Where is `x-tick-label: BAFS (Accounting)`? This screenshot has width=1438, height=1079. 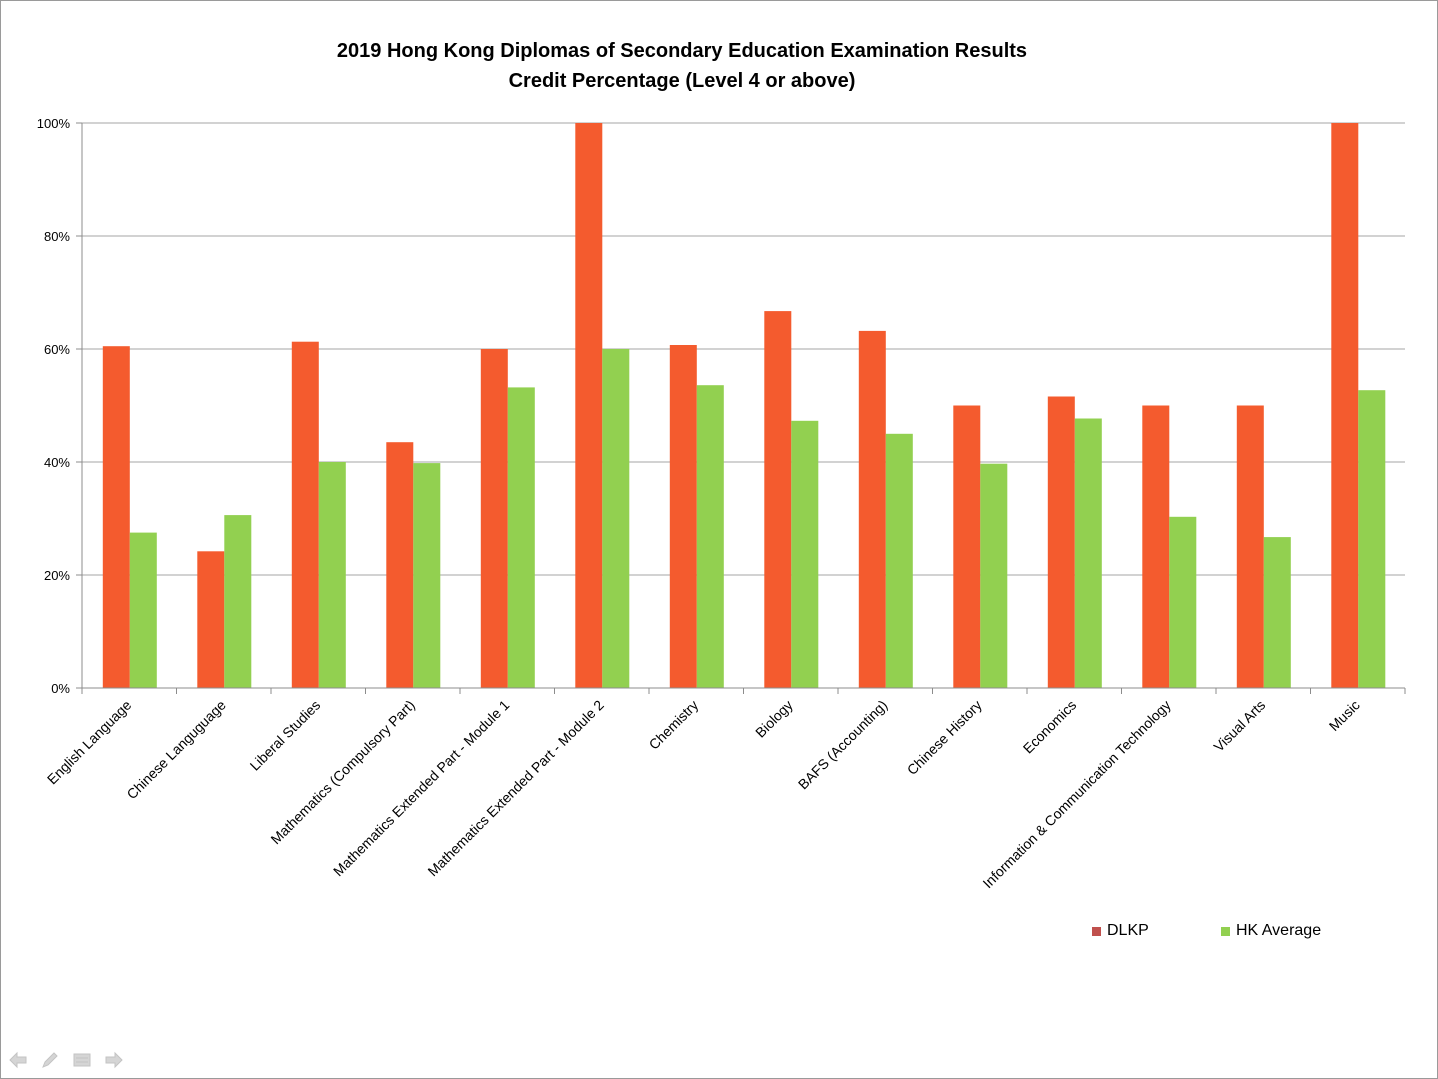 x-tick-label: BAFS (Accounting) is located at coordinates (843, 745).